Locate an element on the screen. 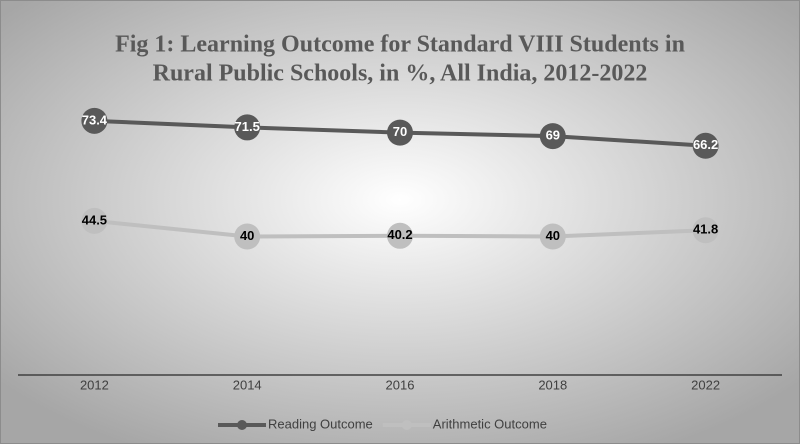 The height and width of the screenshot is (444, 800). legend-label: Reading Outcome is located at coordinates (320, 423).